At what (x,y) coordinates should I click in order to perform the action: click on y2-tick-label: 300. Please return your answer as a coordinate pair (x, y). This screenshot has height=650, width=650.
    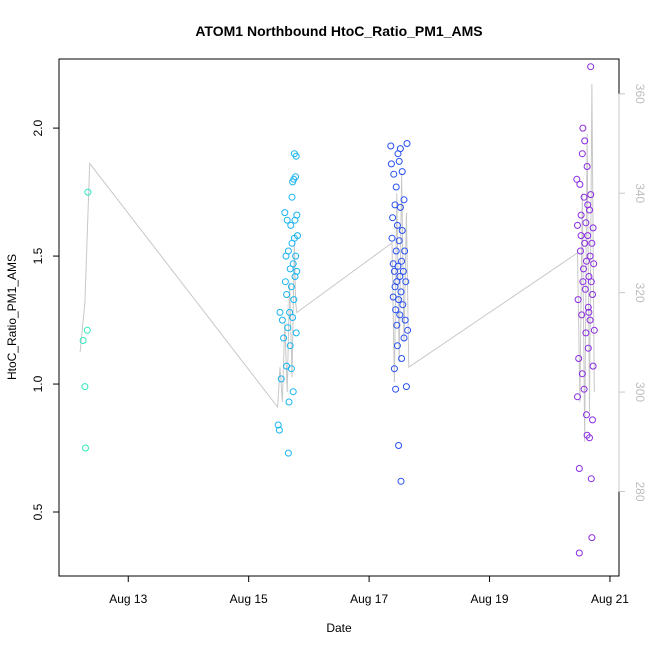
    Looking at the image, I should click on (640, 392).